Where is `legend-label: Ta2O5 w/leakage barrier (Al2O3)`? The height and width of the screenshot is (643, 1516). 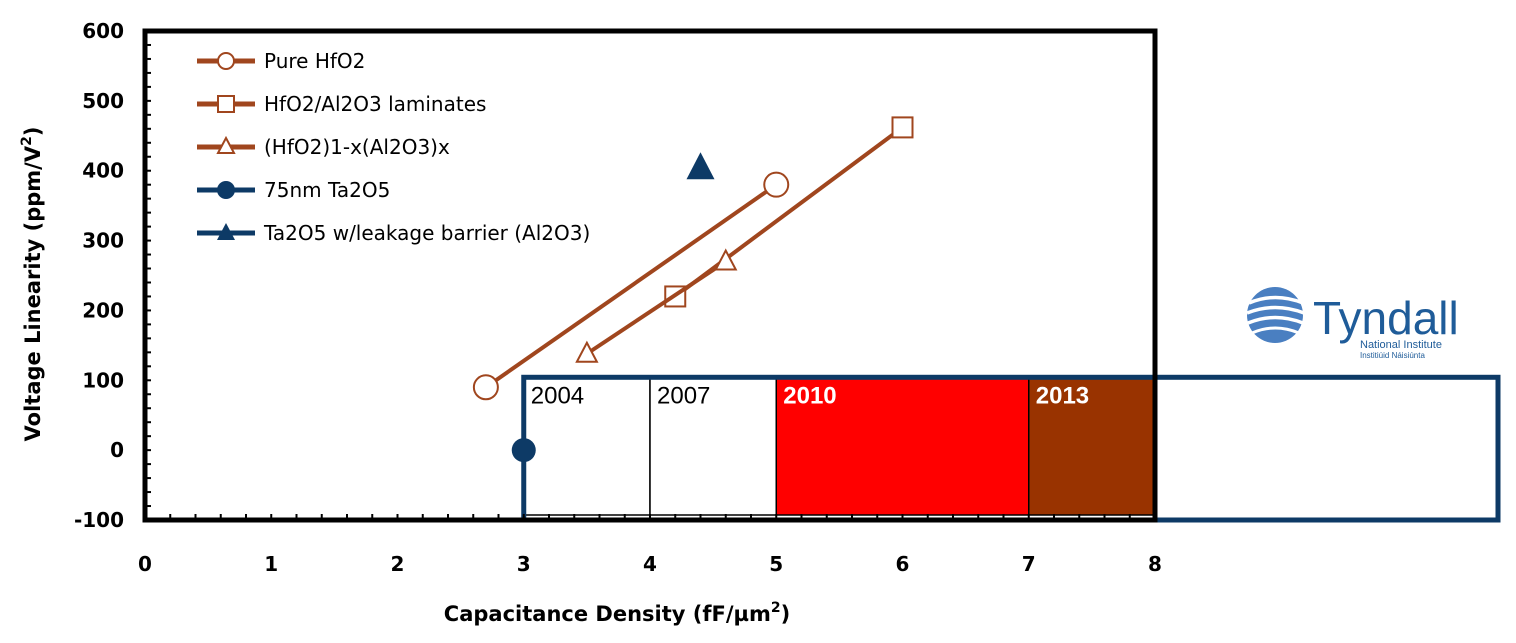
legend-label: Ta2O5 w/leakage barrier (Al2O3) is located at coordinates (426, 233).